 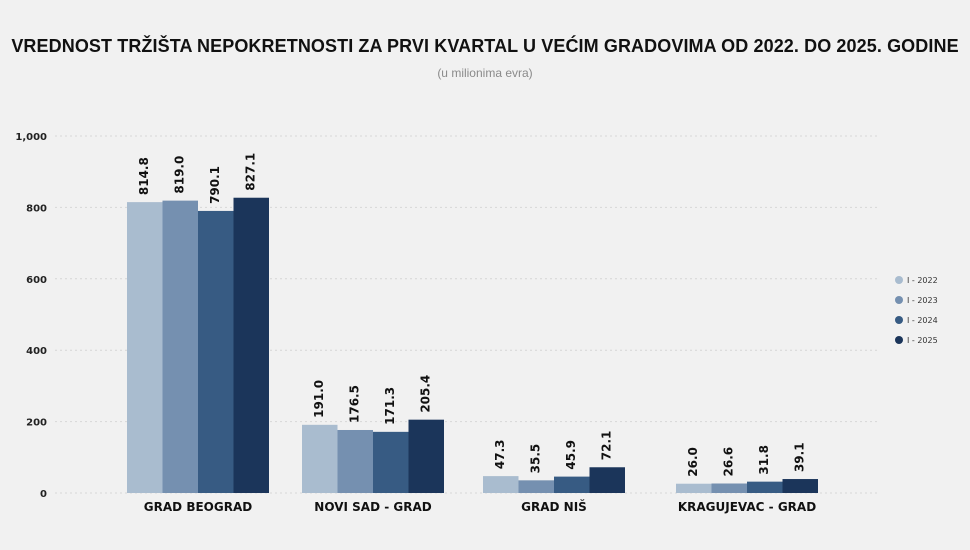 What do you see at coordinates (426, 394) in the screenshot?
I see `data-label: 205.4` at bounding box center [426, 394].